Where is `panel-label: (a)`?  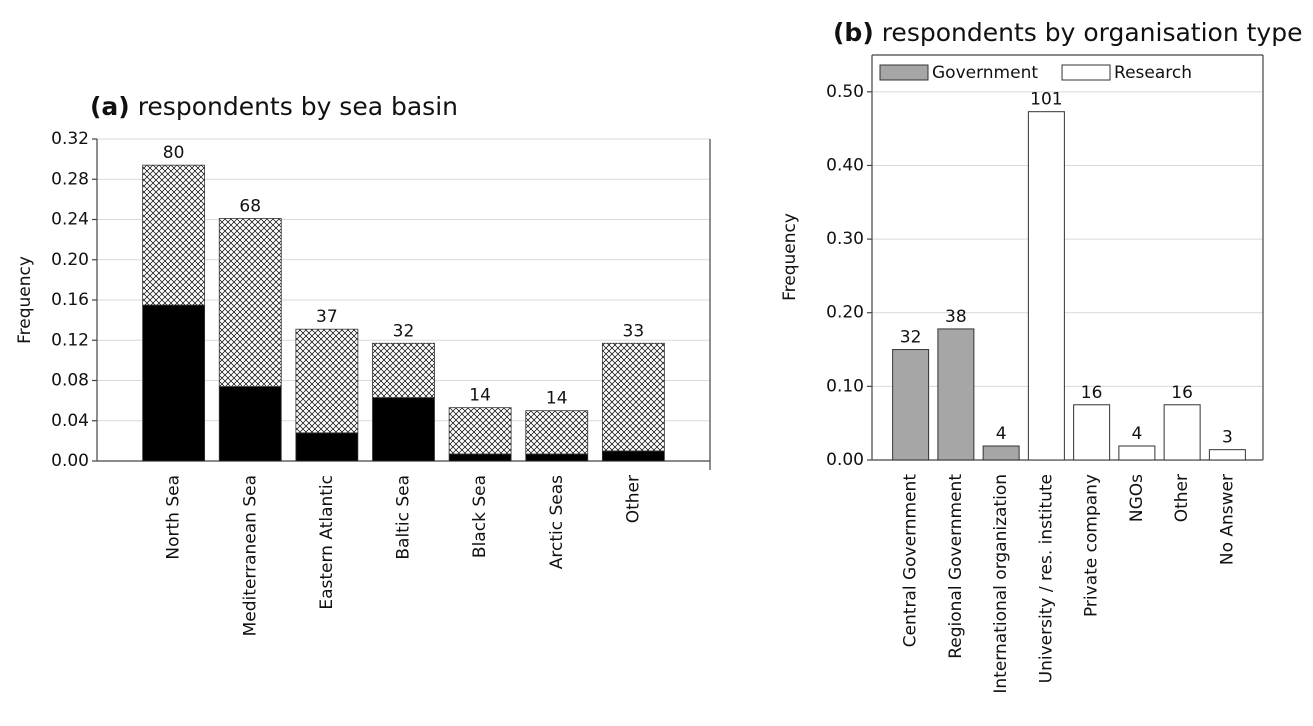 panel-label: (a) is located at coordinates (110, 106).